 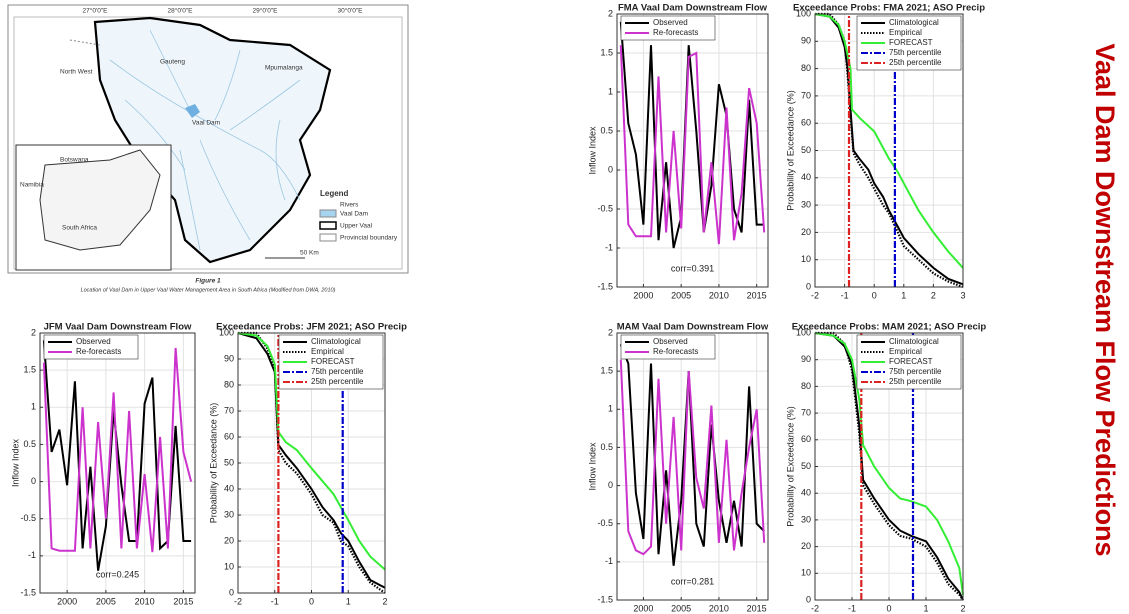 What do you see at coordinates (205, 140) in the screenshot?
I see `rivers` at bounding box center [205, 140].